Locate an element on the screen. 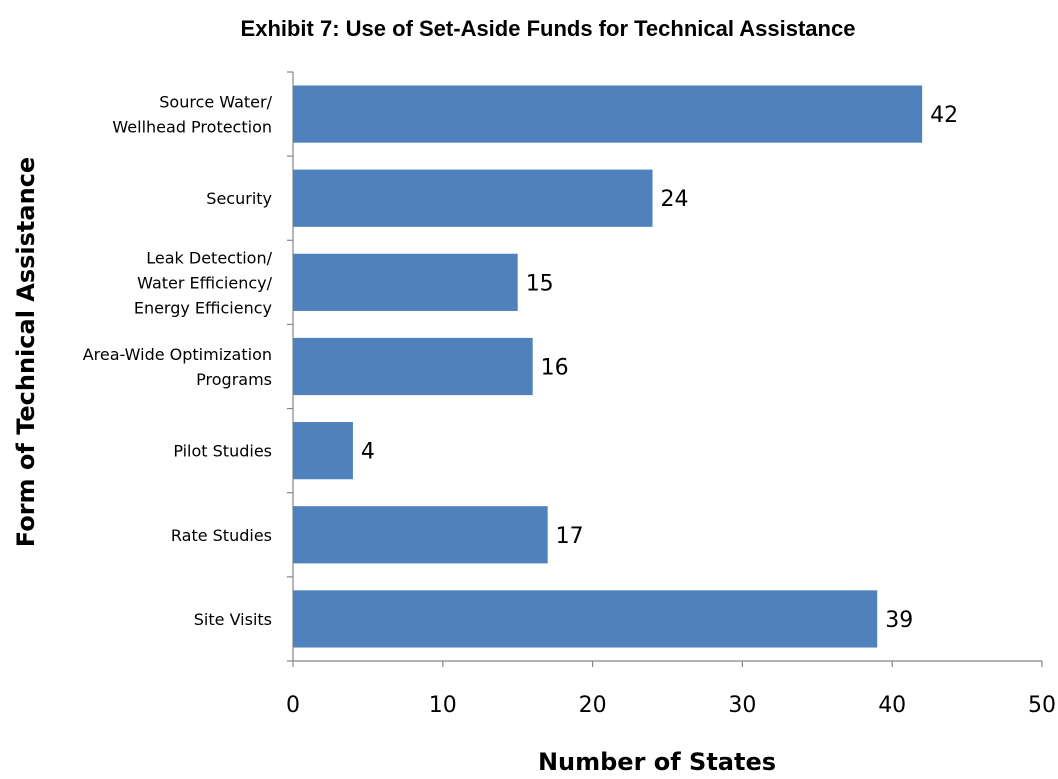  data-label: 42 is located at coordinates (944, 115).